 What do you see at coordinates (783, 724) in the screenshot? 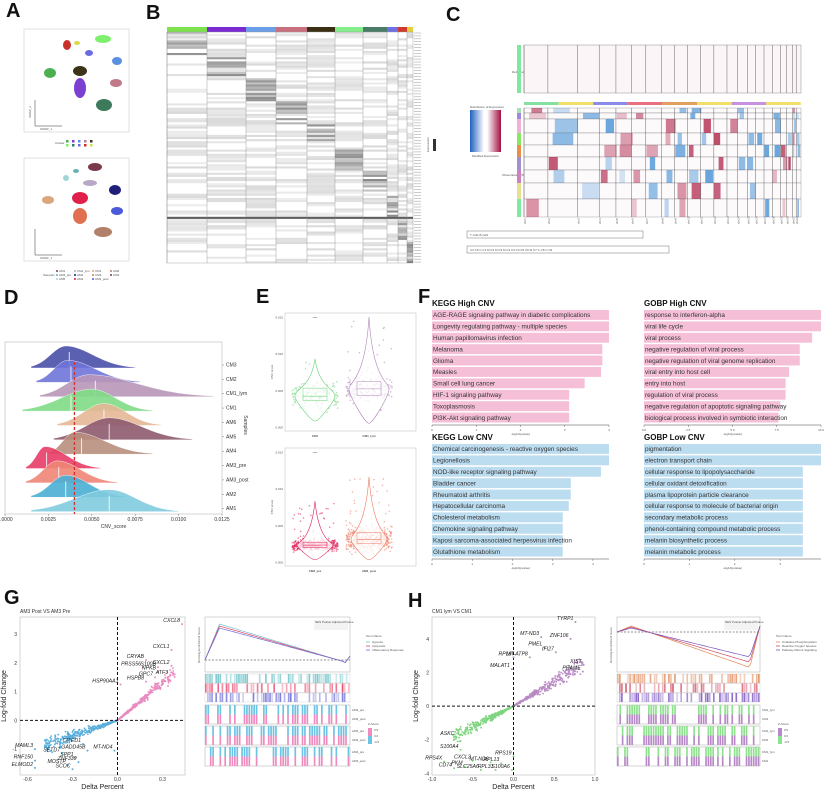
I see `zscore-legend-title: Z-Score` at bounding box center [783, 724].